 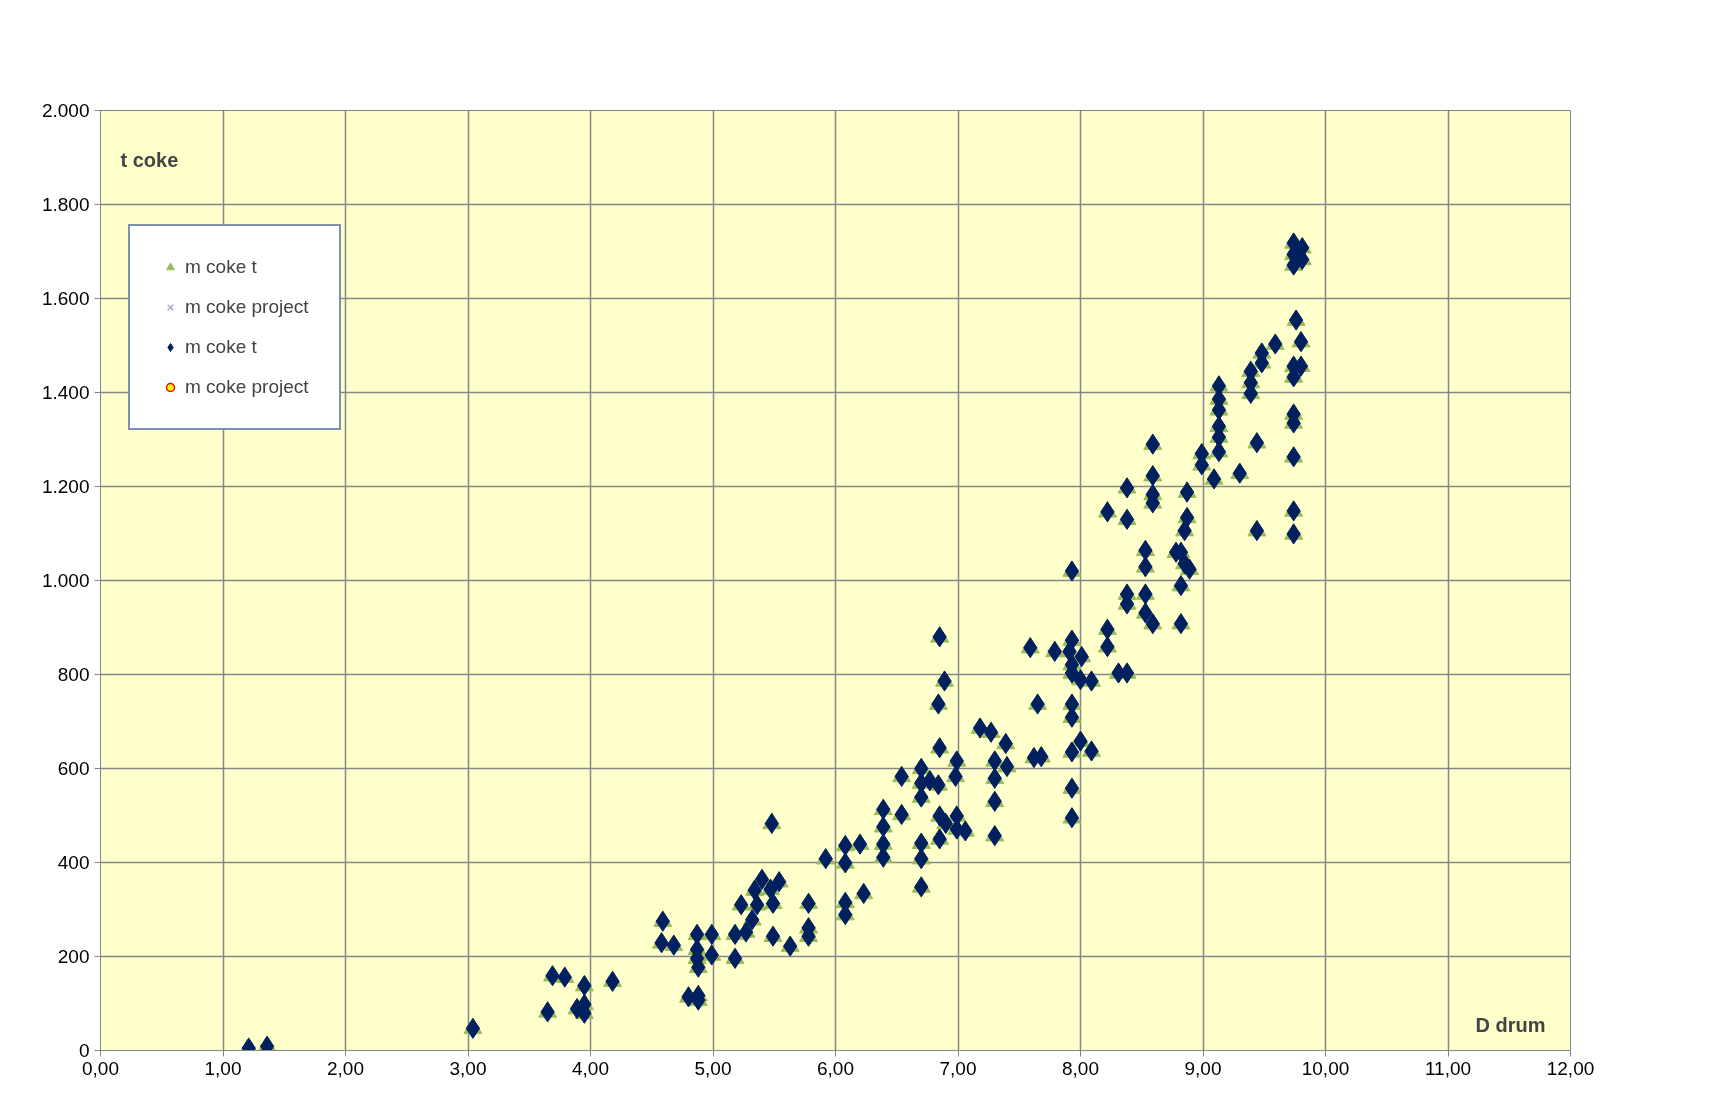 What do you see at coordinates (65, 580) in the screenshot?
I see `y-tick-label: 1.000` at bounding box center [65, 580].